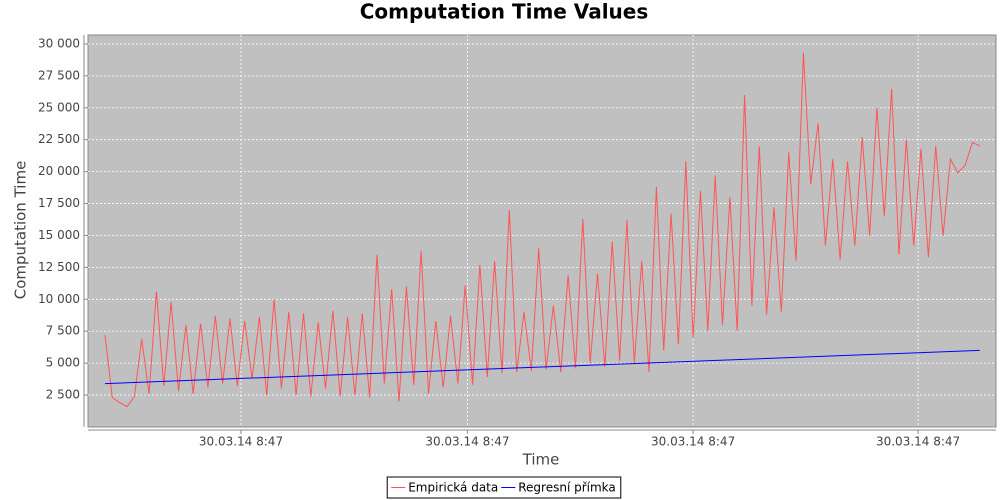  What do you see at coordinates (59, 107) in the screenshot?
I see `y-tick-label: 25 000` at bounding box center [59, 107].